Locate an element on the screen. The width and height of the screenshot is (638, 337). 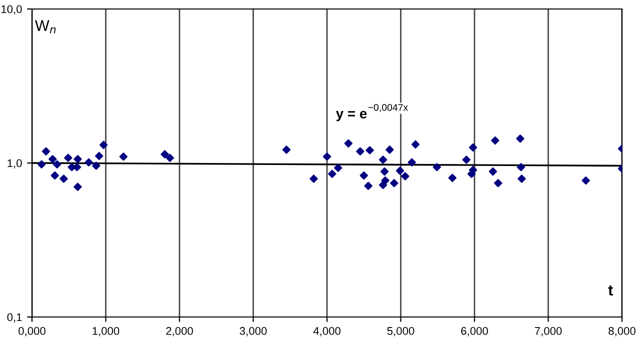
y-axis-title: W$_{n}$ is located at coordinates (45, 27).